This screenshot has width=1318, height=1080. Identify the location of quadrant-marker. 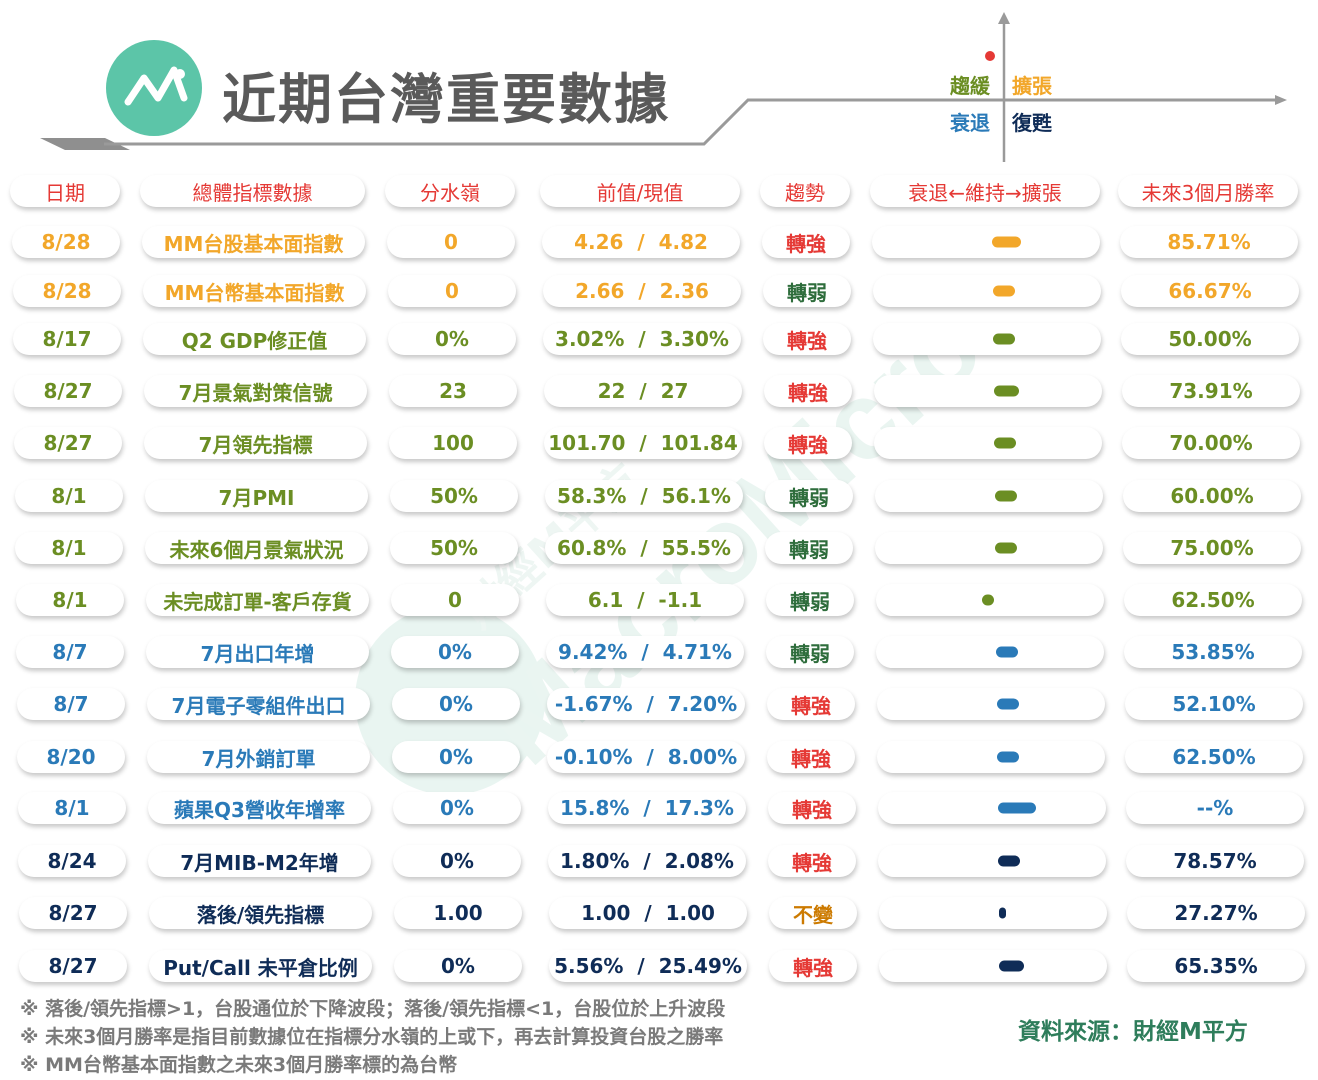
(990, 56).